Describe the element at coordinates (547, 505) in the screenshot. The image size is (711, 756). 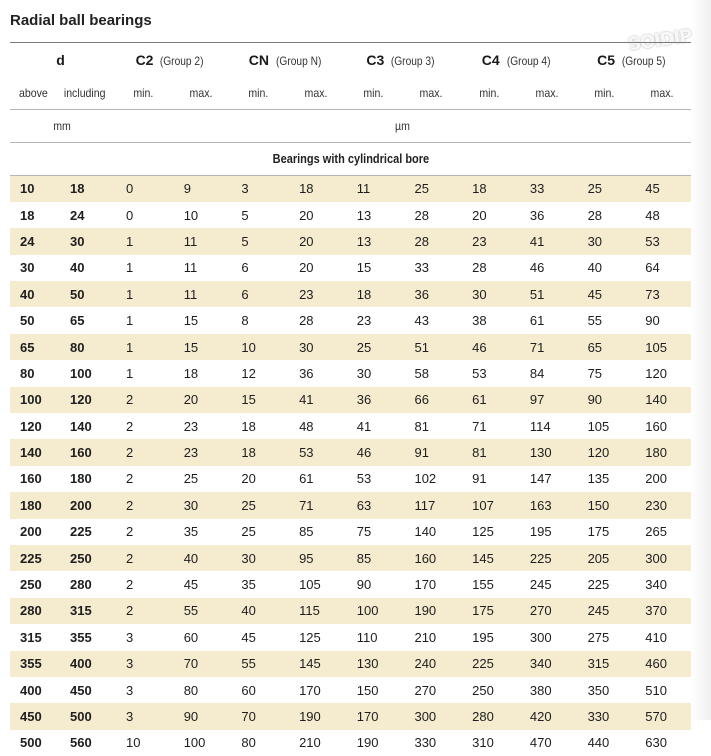
I see `clearance-cell: 163` at that location.